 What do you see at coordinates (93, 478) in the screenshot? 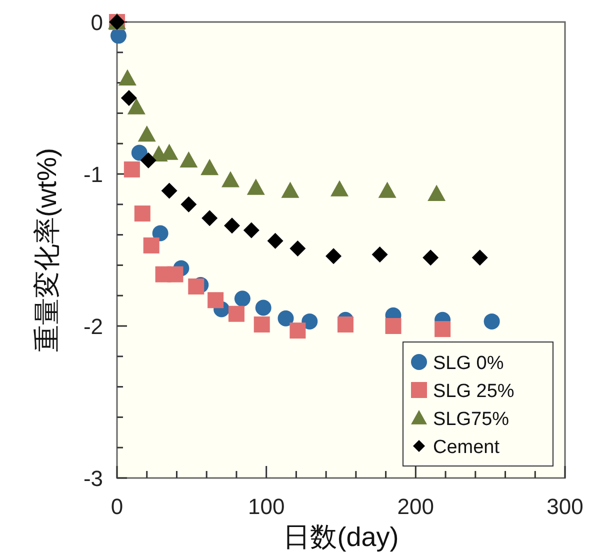
I see `y-tick-label: -3` at bounding box center [93, 478].